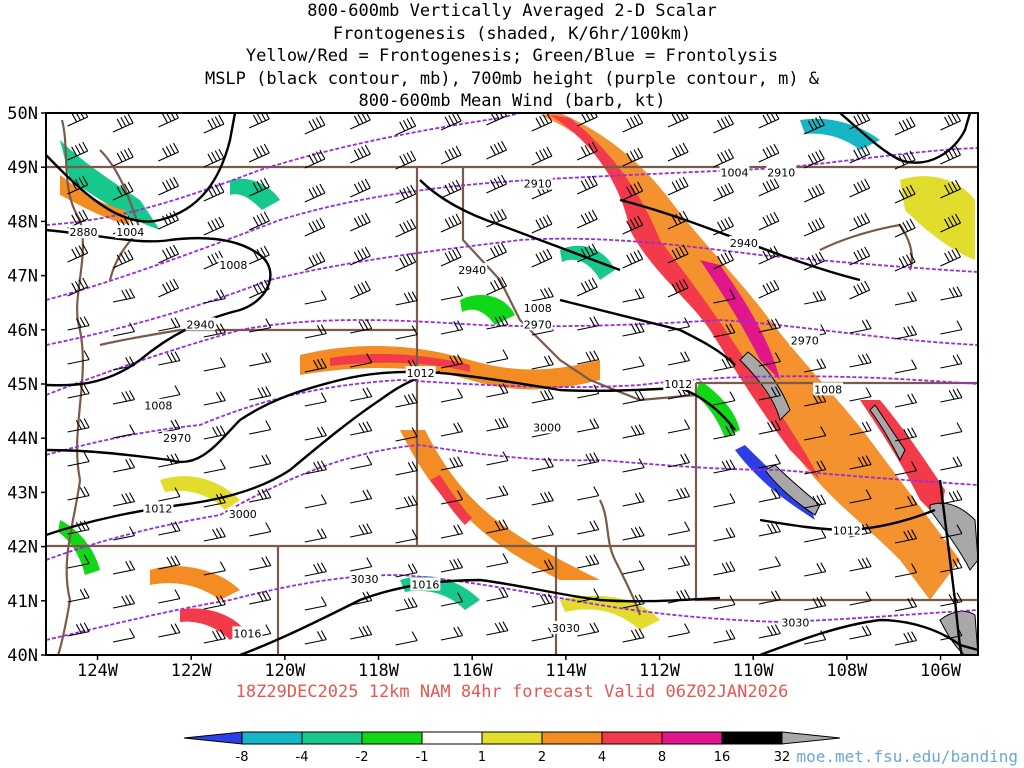  I want to click on height-label: 2940, so click(201, 324).